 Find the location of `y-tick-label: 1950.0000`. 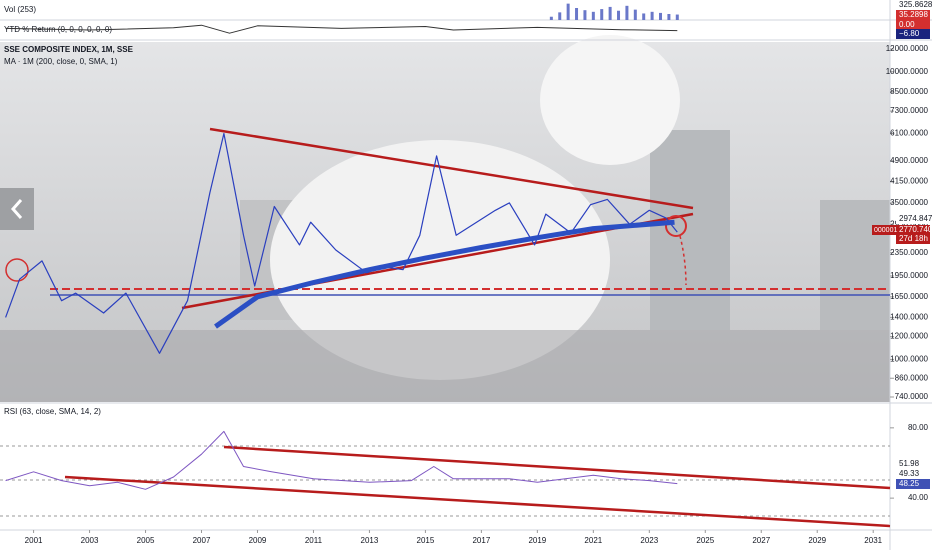

y-tick-label: 1950.0000 is located at coordinates (909, 275).